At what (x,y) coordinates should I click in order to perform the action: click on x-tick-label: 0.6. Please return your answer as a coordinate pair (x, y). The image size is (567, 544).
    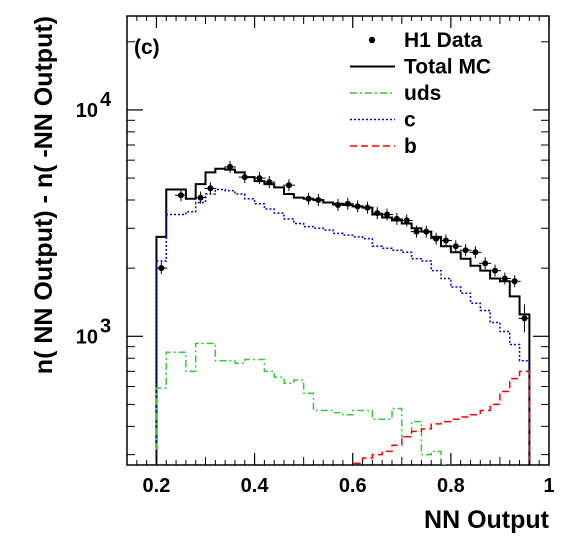
    Looking at the image, I should click on (353, 486).